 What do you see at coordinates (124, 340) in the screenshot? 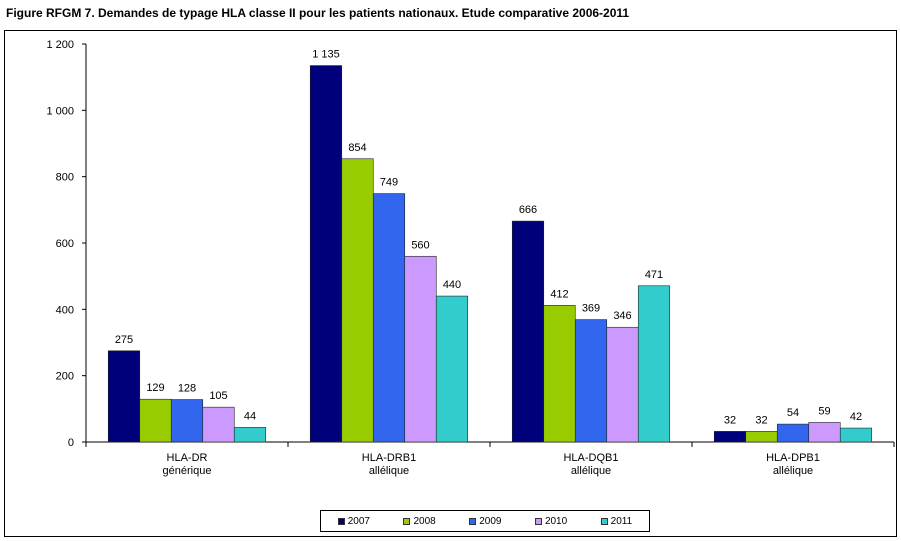
I see `data-label: 275` at bounding box center [124, 340].